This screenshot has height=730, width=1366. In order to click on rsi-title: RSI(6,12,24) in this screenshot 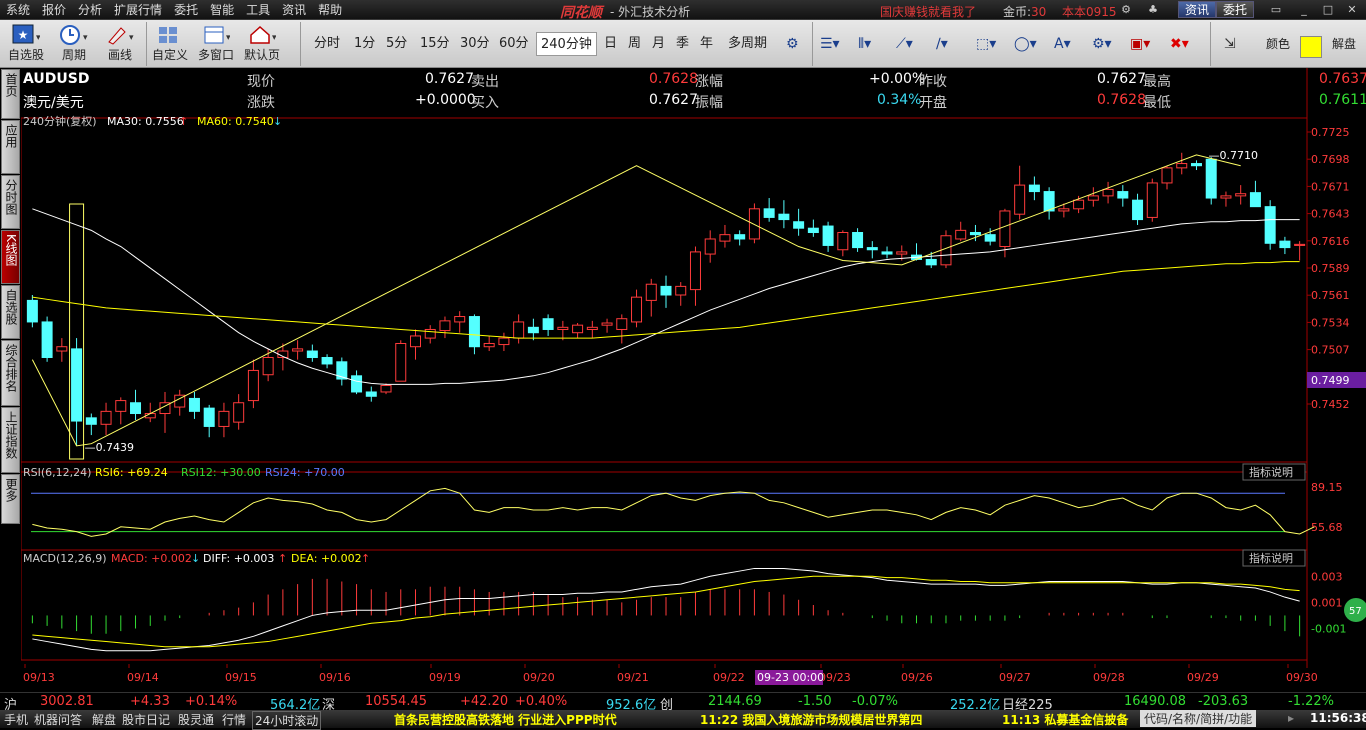, I will do `click(57, 472)`.